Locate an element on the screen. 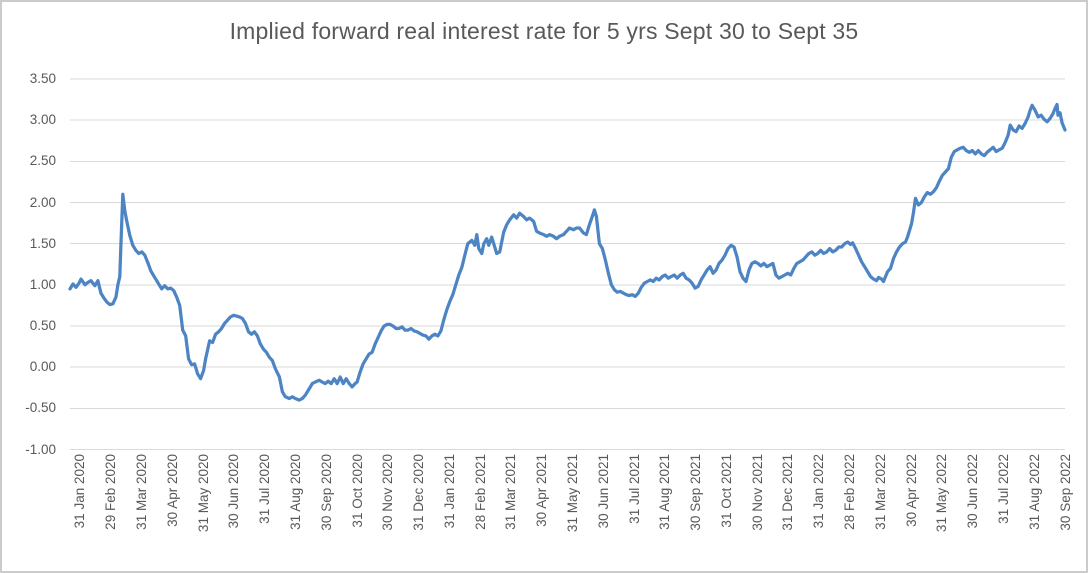 The width and height of the screenshot is (1088, 573). y-axis-tick-label: 3.50 is located at coordinates (42, 78).